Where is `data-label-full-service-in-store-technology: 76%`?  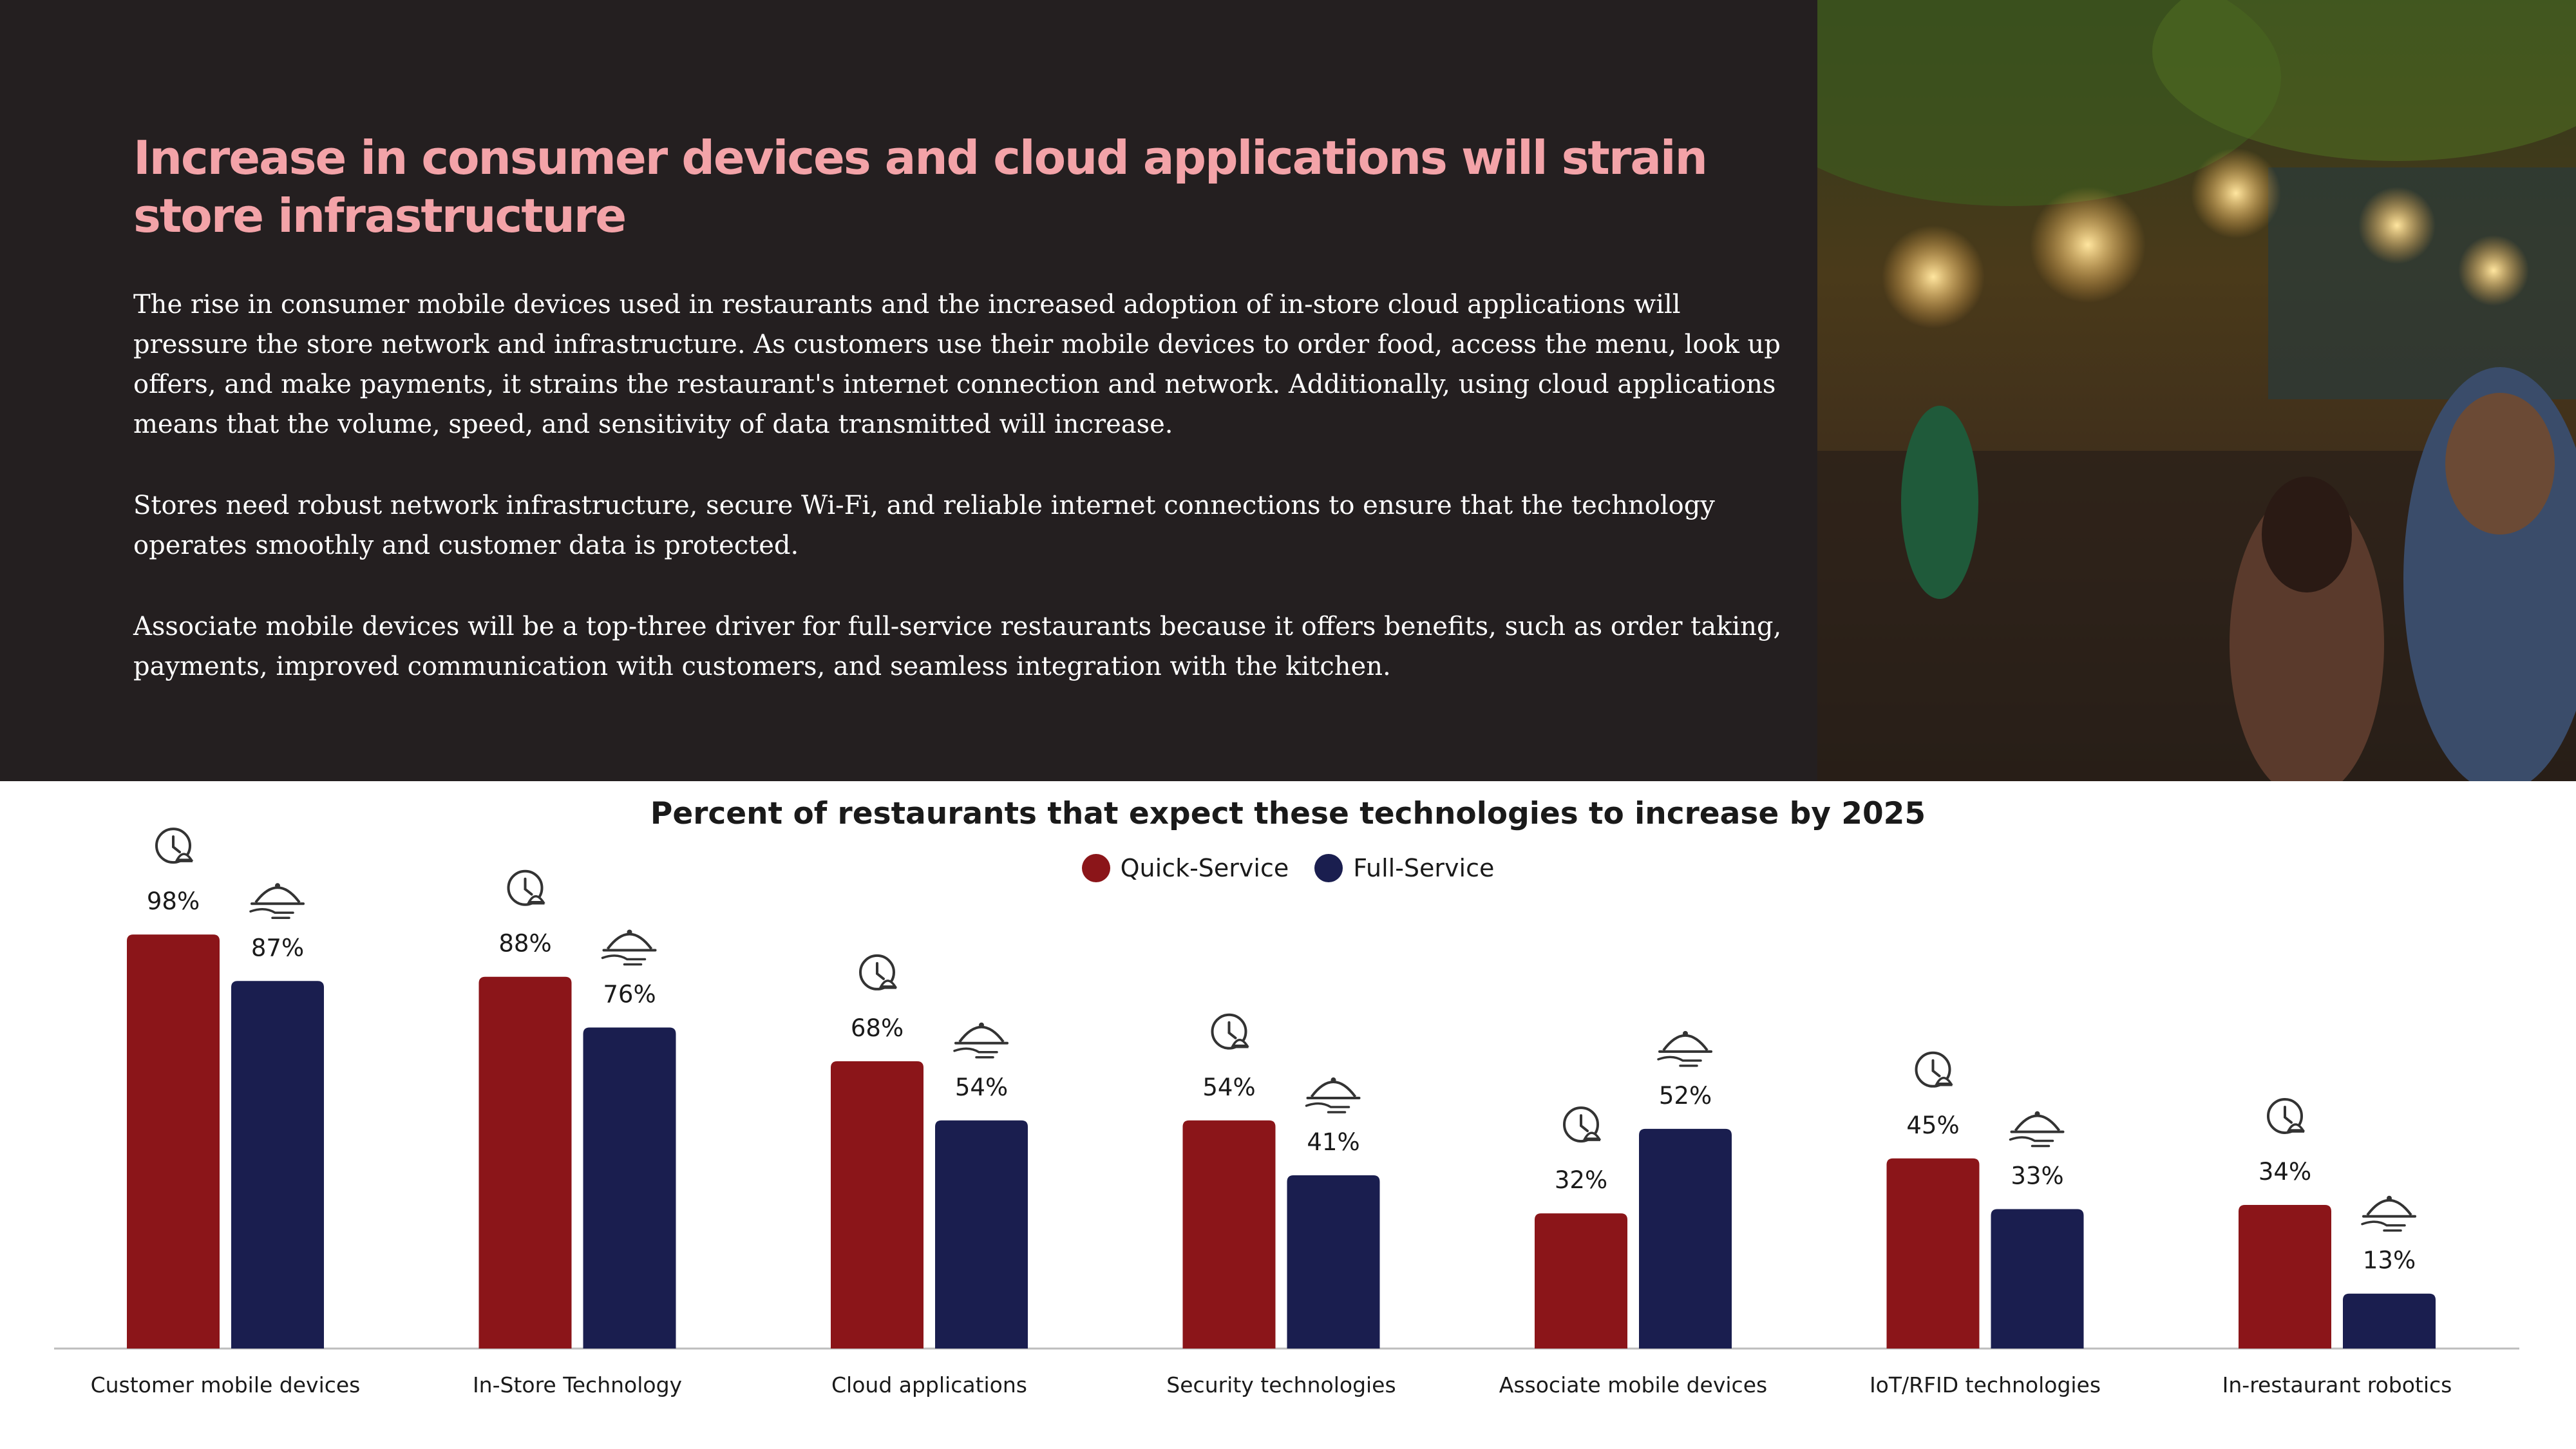
data-label-full-service-in-store-technology: 76% is located at coordinates (629, 994).